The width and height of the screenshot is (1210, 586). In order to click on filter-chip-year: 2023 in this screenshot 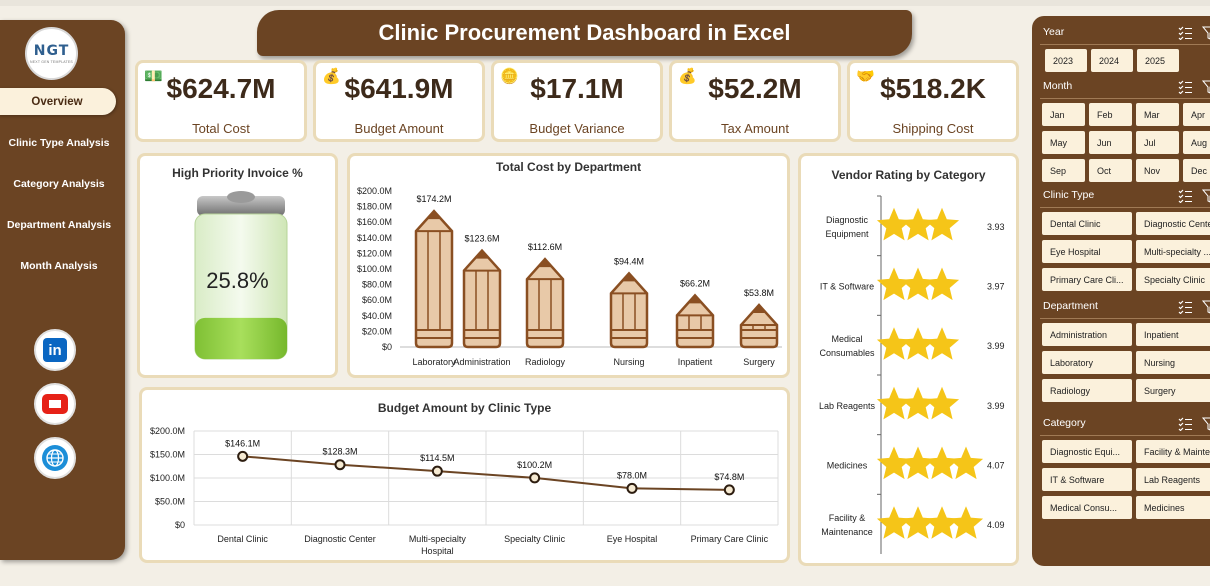, I will do `click(1066, 60)`.